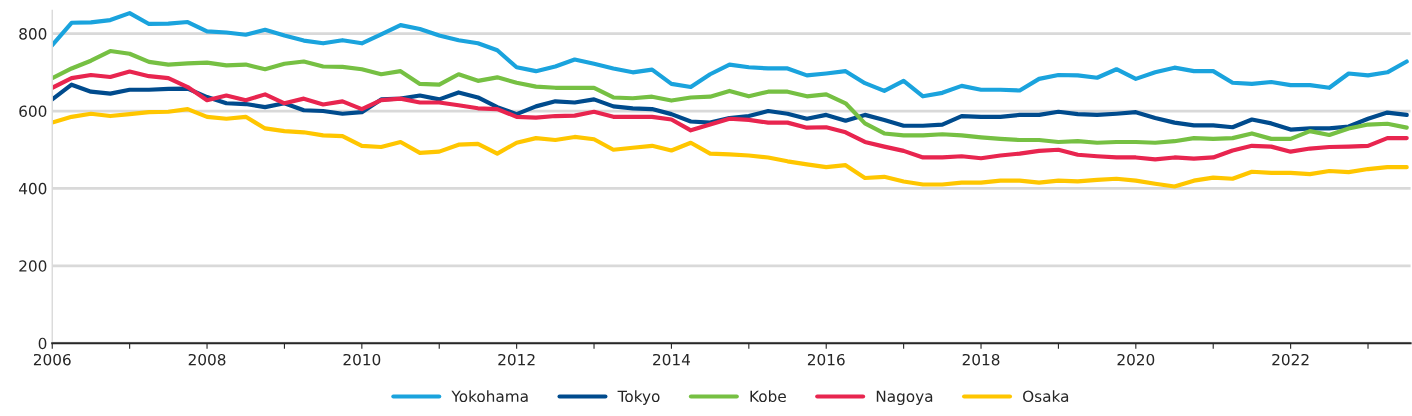 Image resolution: width=1412 pixels, height=416 pixels. Describe the element at coordinates (516, 359) in the screenshot. I see `x-tick-label: 2012` at that location.